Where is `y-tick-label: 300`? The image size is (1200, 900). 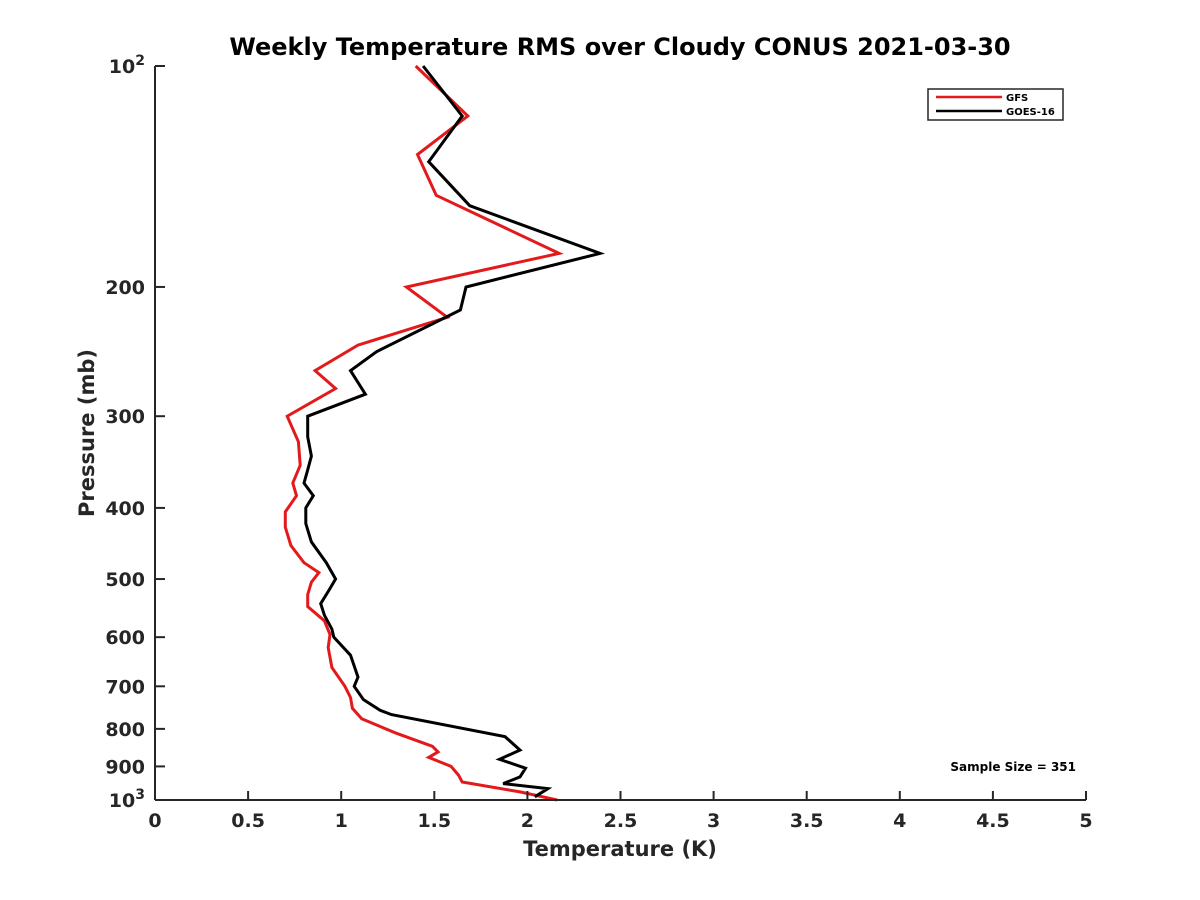 y-tick-label: 300 is located at coordinates (125, 417).